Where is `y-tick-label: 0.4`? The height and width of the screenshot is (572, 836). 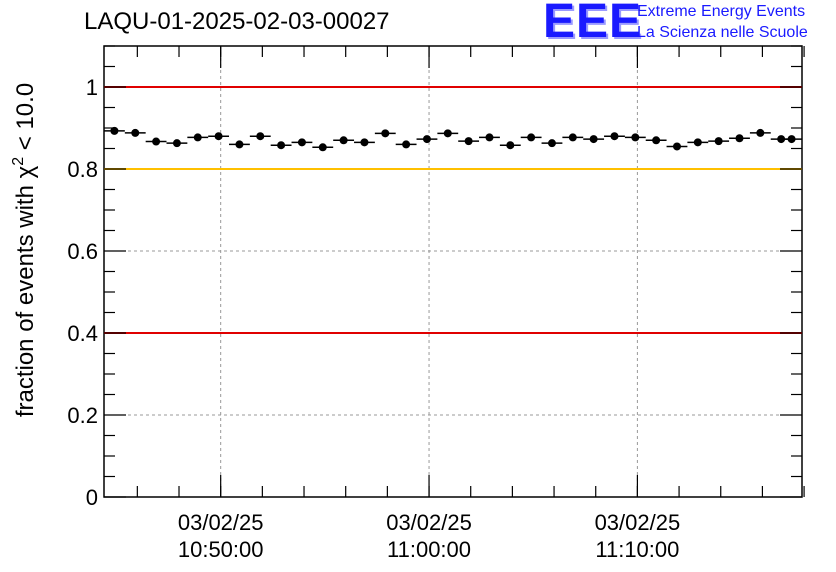 y-tick-label: 0.4 is located at coordinates (82, 333).